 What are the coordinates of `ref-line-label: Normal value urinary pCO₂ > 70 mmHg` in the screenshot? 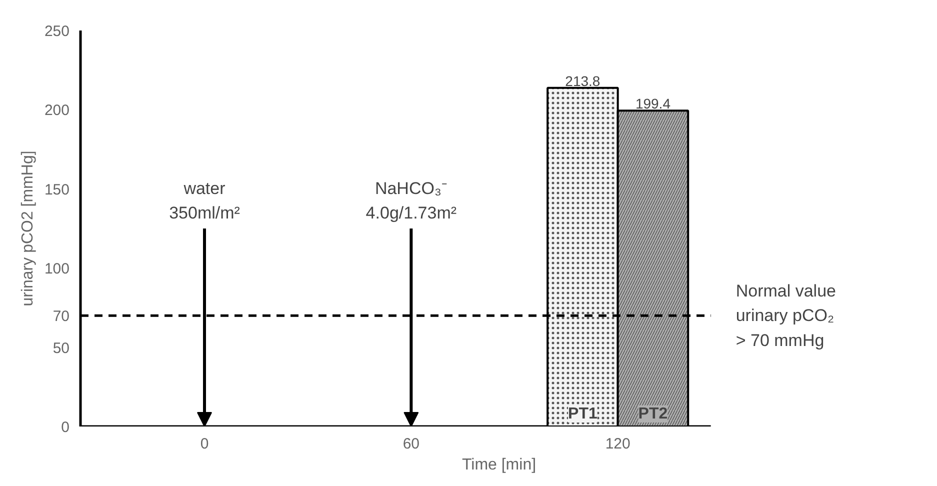 It's located at (786, 315).